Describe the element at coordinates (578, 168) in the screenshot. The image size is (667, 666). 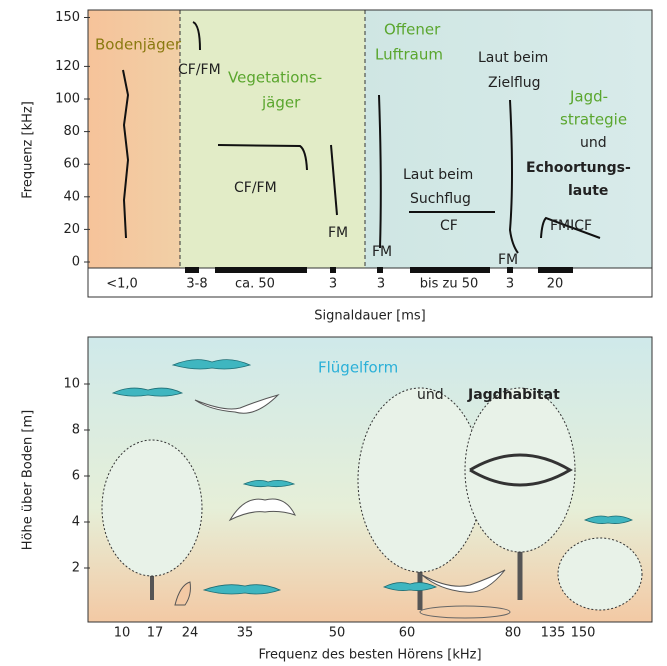
I see `annotation: Echoortungs-` at that location.